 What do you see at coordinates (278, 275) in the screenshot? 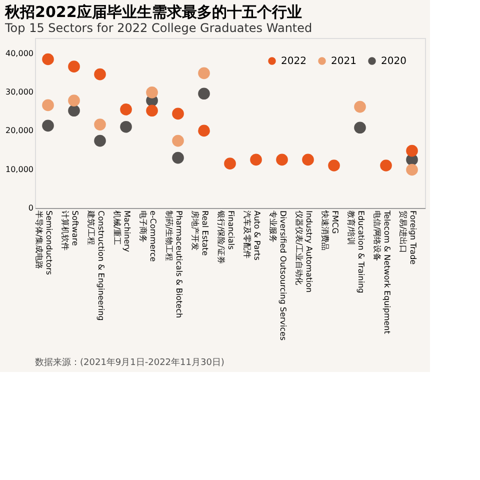
I see `x-tick-label: Diversified Outsourcing Services 专业服务` at bounding box center [278, 275].